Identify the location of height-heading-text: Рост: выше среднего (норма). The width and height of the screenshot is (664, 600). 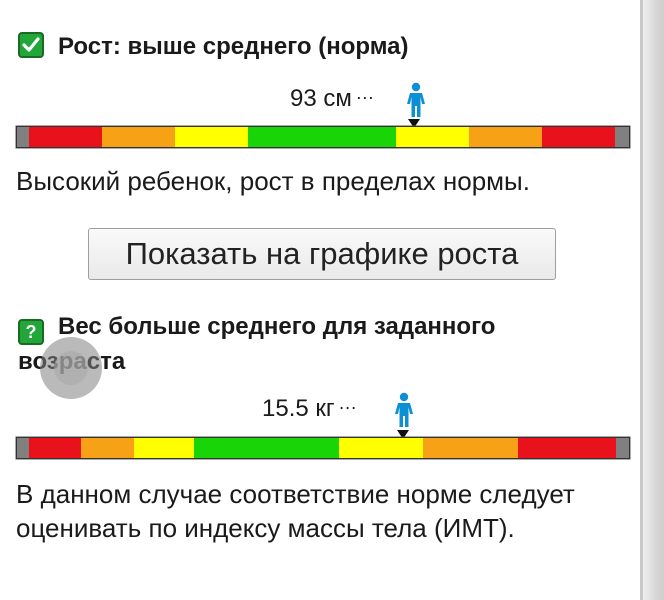
(233, 46).